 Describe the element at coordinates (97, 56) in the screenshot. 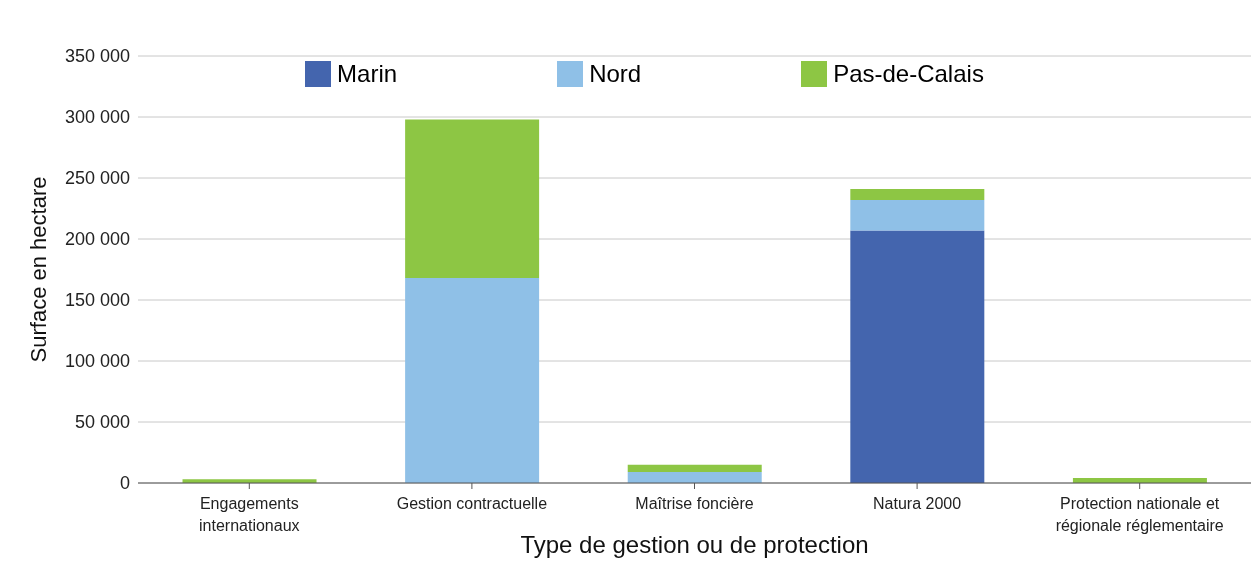

I see `y-tick-label: 350 000` at that location.